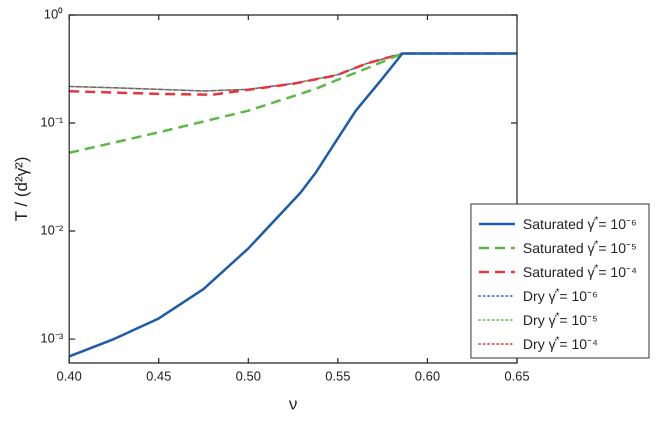  I want to click on x-axis-title: ν, so click(293, 404).